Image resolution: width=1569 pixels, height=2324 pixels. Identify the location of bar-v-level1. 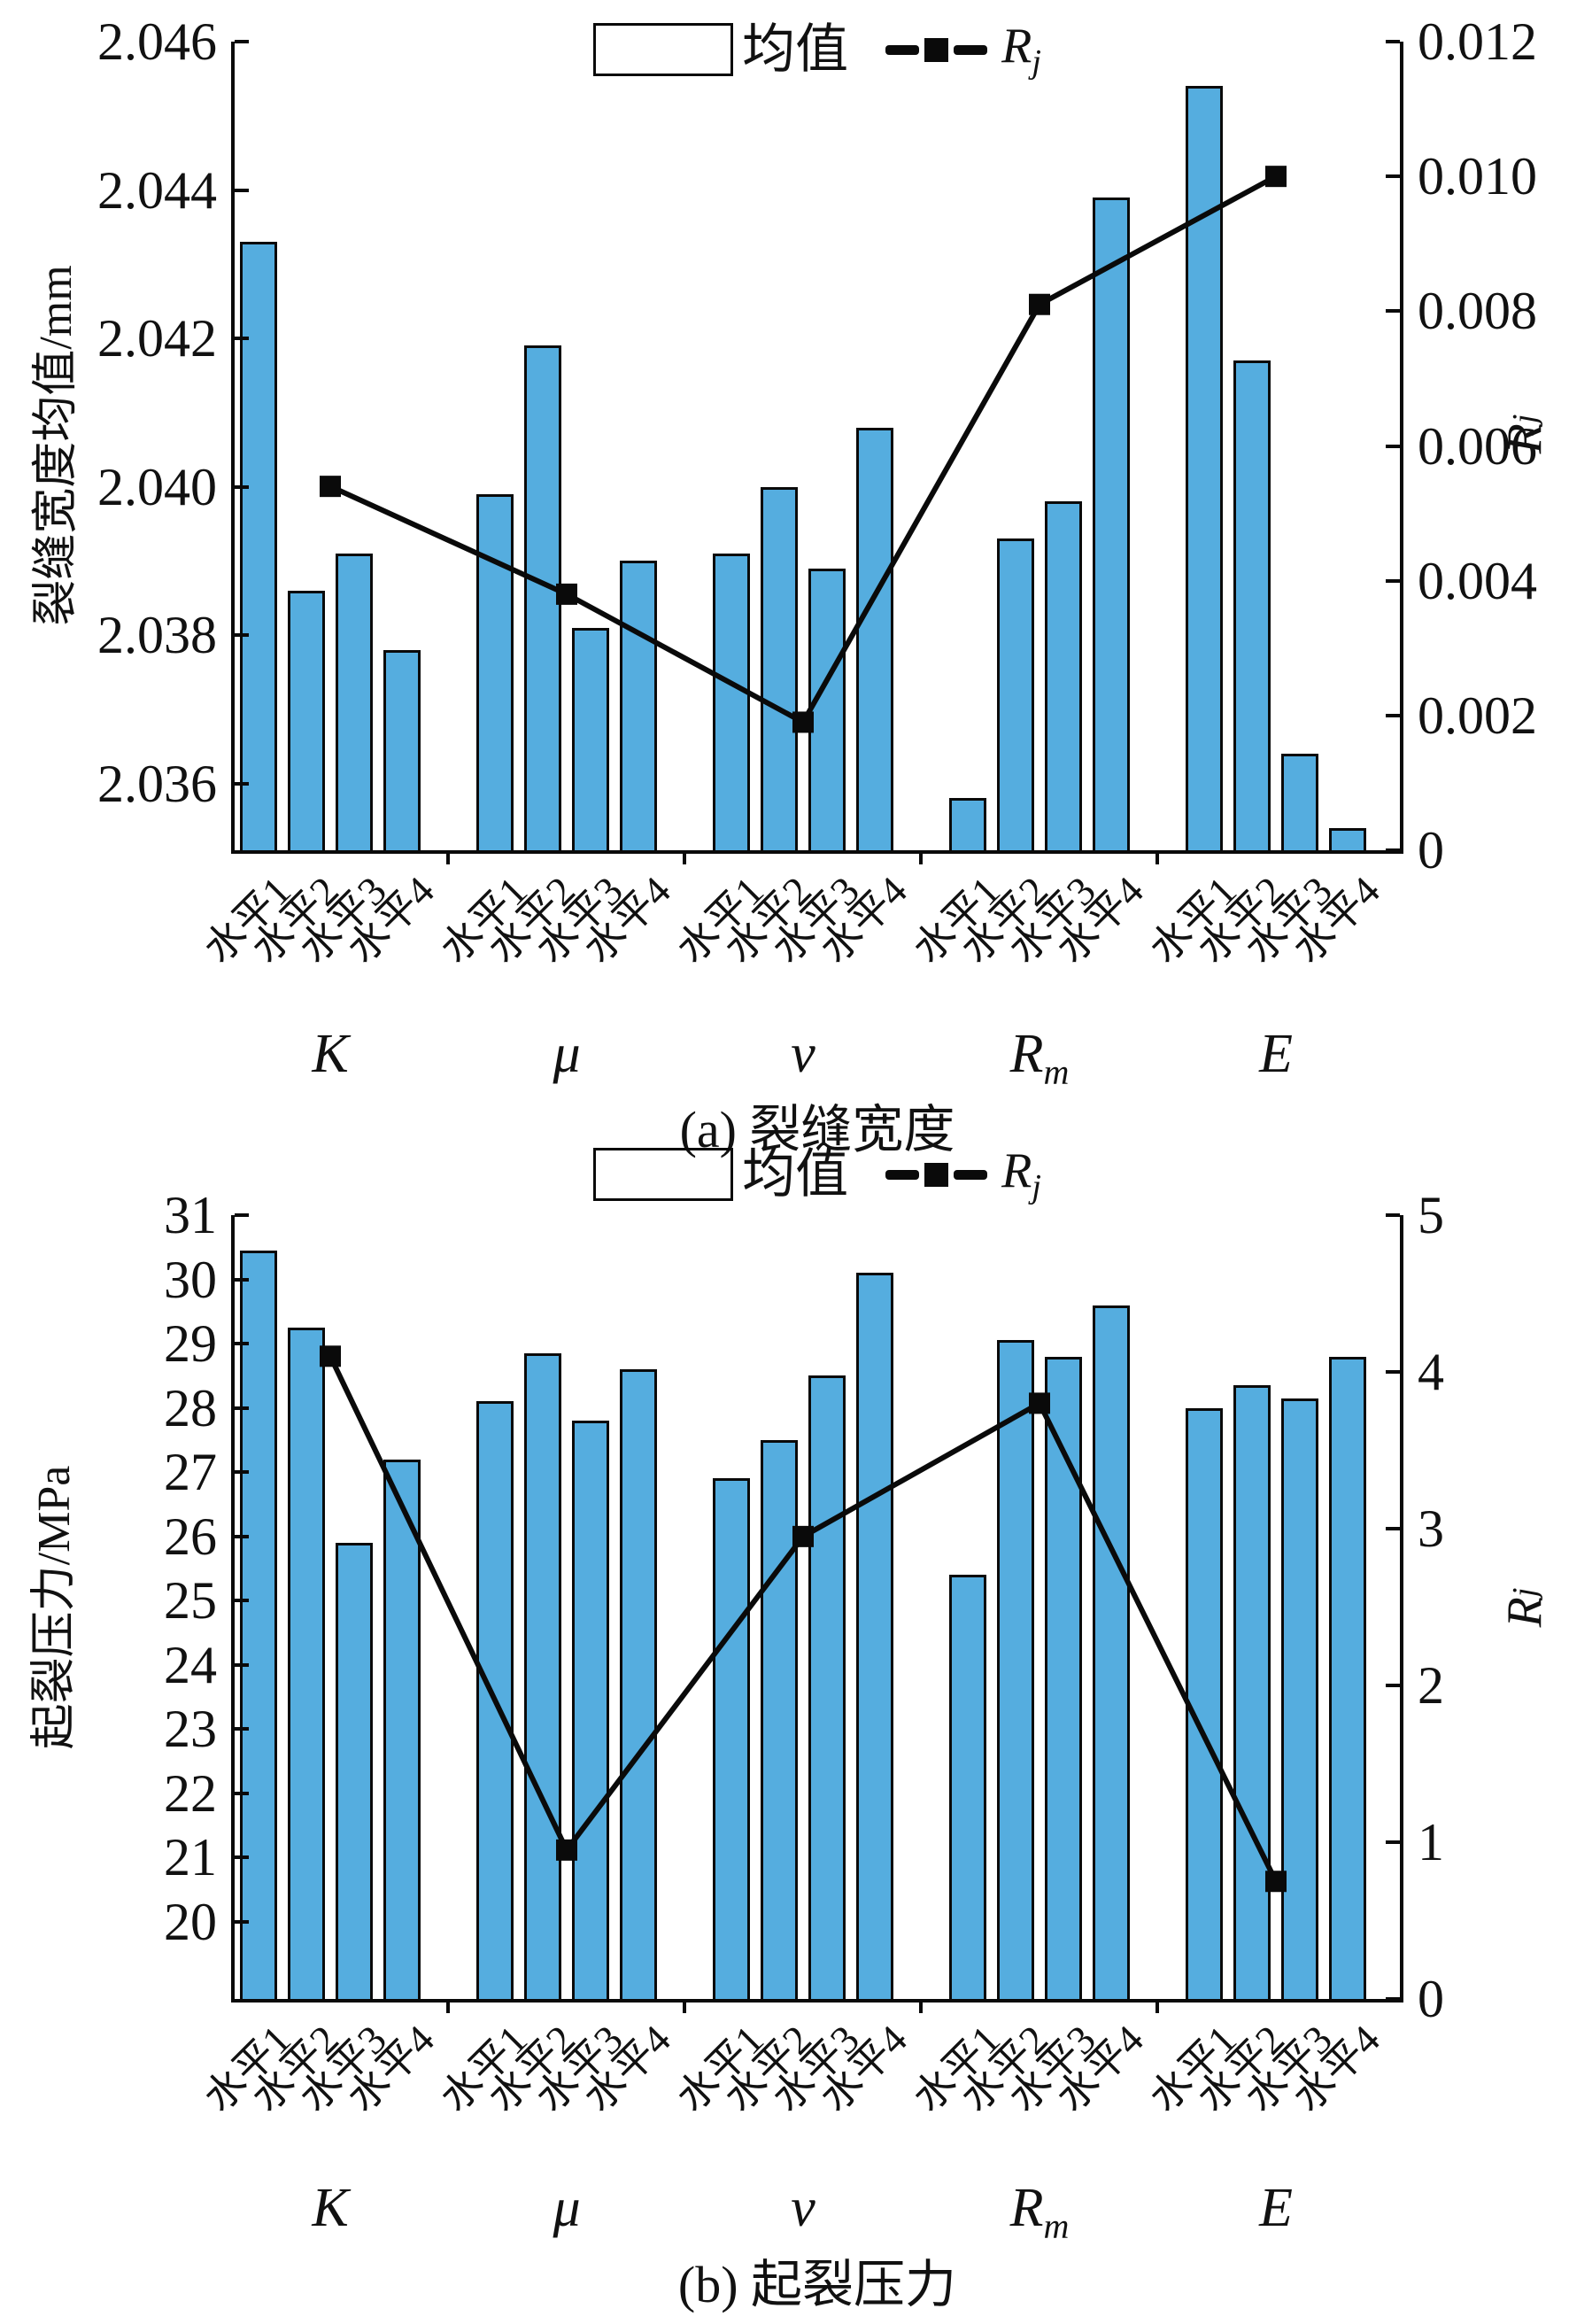
(731, 1738).